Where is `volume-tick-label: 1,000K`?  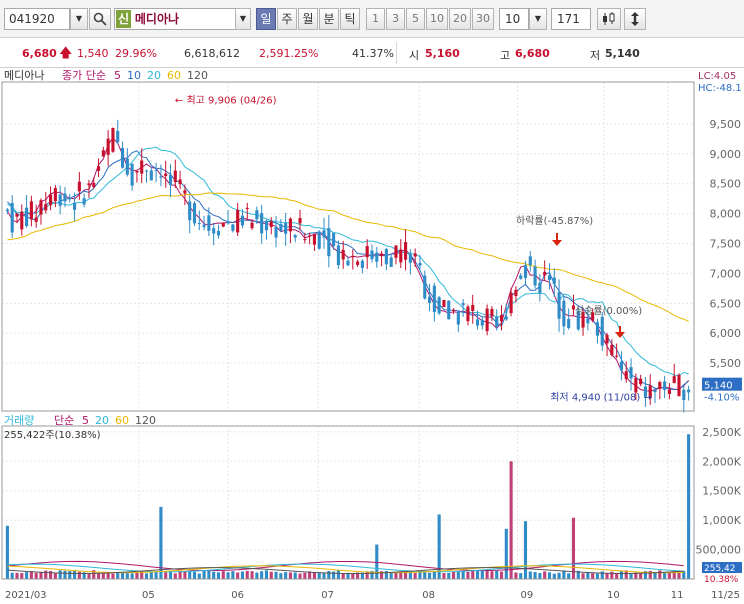
volume-tick-label: 1,000K is located at coordinates (721, 520).